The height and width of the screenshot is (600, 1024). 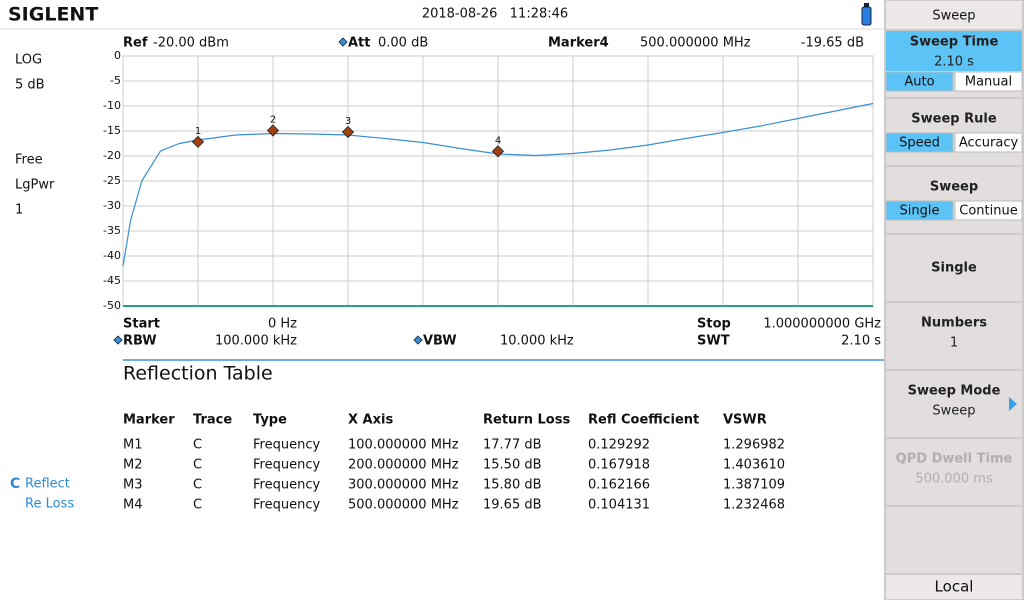 I want to click on rbw-value: 100.000 kHz, so click(x=256, y=341).